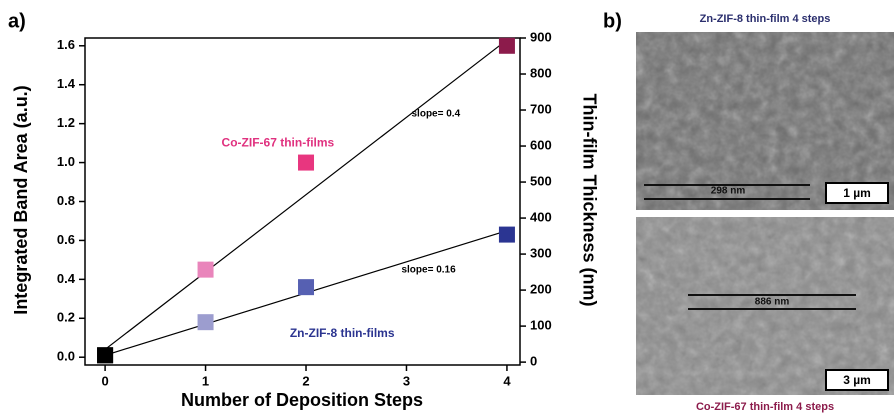  Describe the element at coordinates (541, 108) in the screenshot. I see `y2-tick-label: 700` at that location.